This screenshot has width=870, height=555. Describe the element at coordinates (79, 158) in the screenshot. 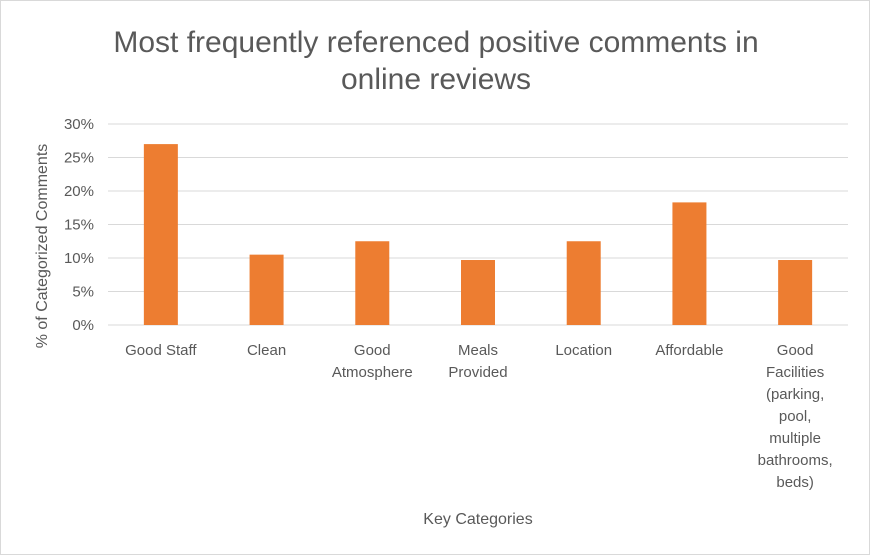

I see `y-tick-label: 25%` at that location.